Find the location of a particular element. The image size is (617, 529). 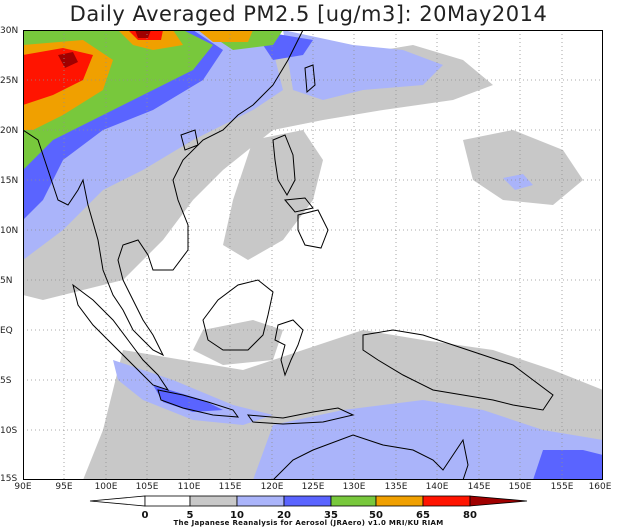

lon-label-155e: 155E is located at coordinates (562, 487).